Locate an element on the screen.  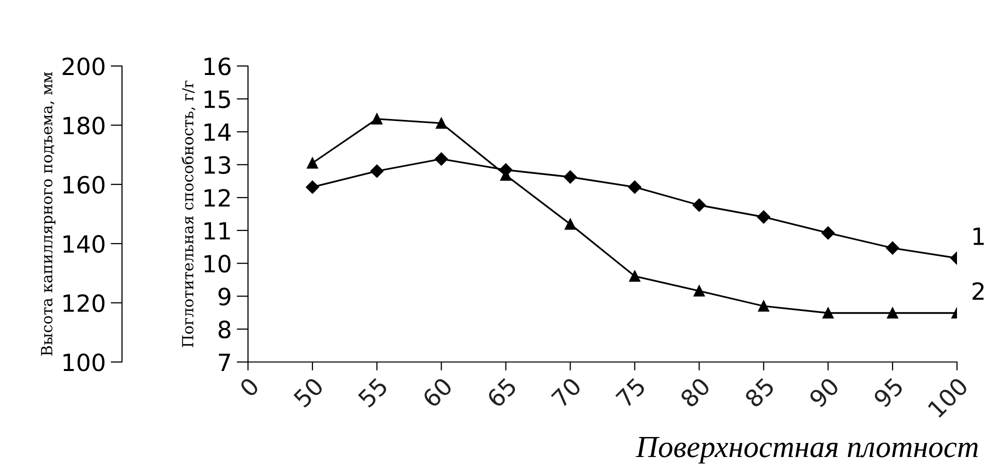
y-tick-label: 7 is located at coordinates (224, 362).